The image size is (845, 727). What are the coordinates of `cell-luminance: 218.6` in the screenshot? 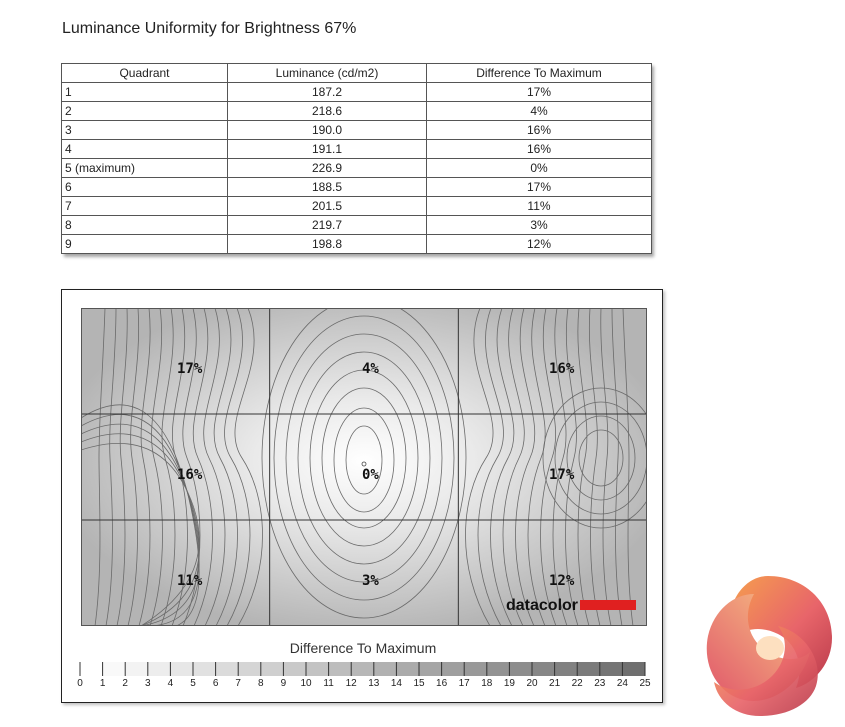 It's located at (327, 111).